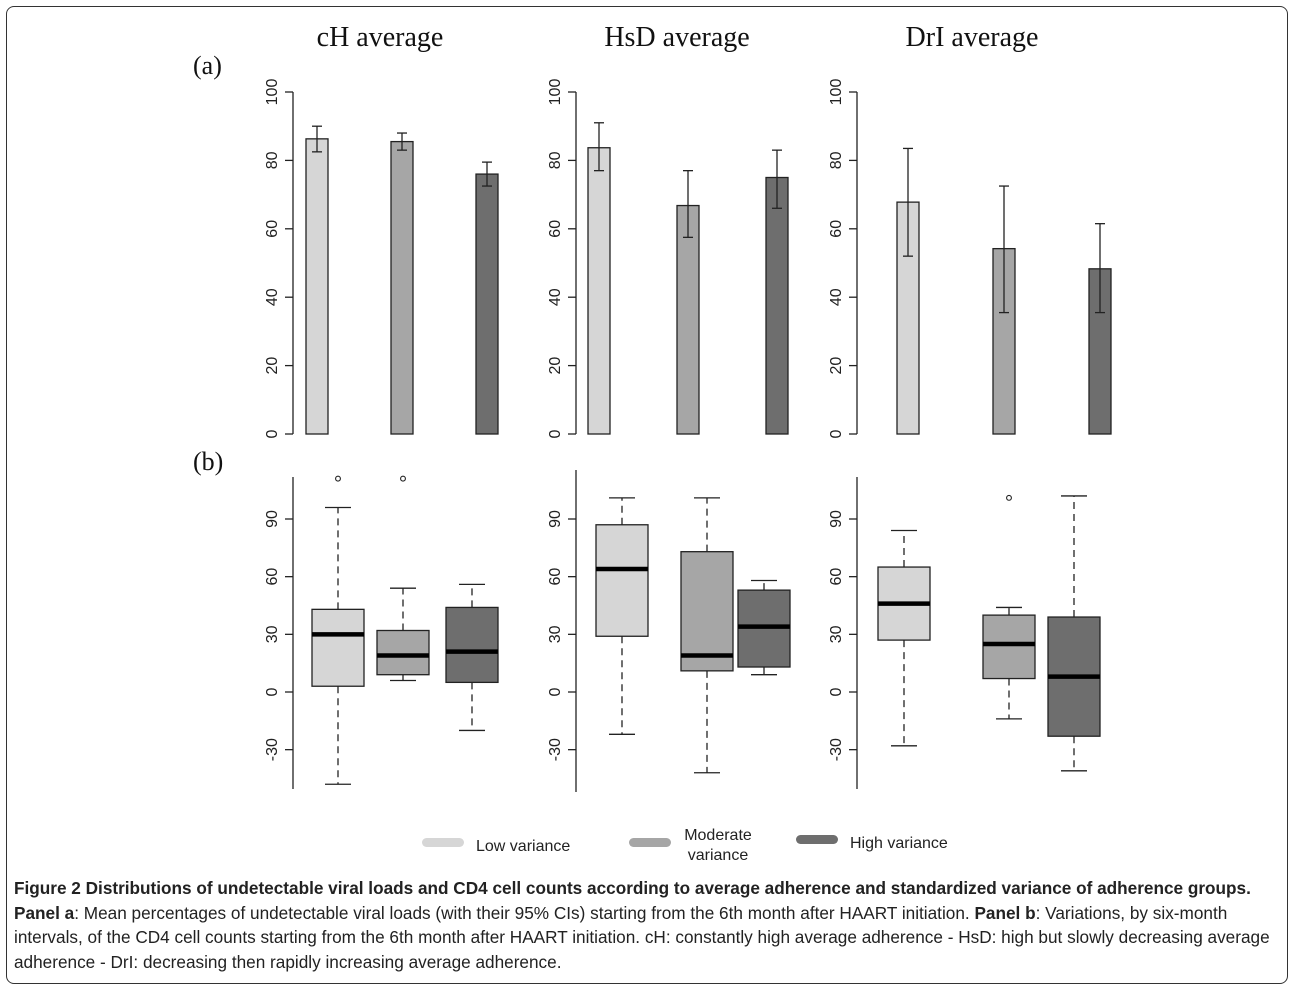 The width and height of the screenshot is (1290, 985). I want to click on legend-label-moderate-line2: variance, so click(718, 855).